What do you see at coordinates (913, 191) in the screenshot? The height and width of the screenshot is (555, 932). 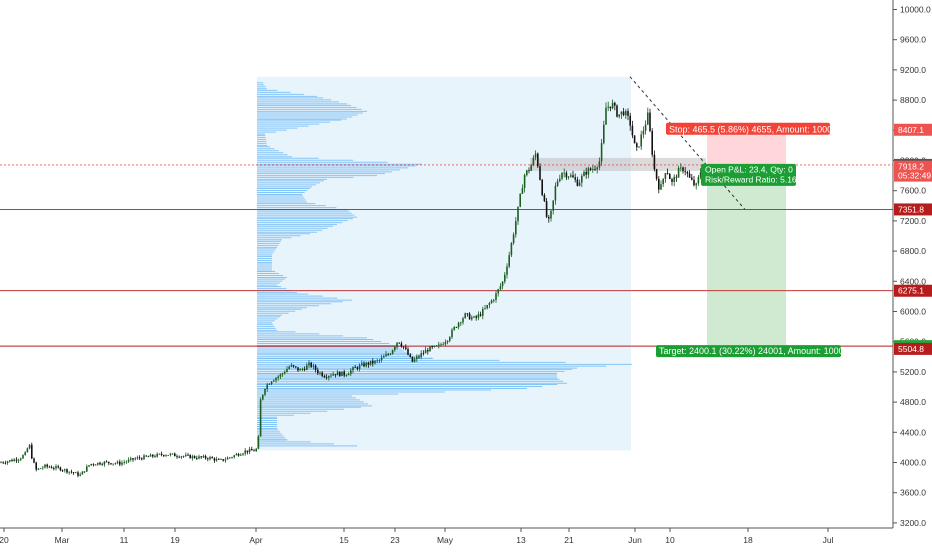 I see `y-tick-label: 7600.0` at bounding box center [913, 191].